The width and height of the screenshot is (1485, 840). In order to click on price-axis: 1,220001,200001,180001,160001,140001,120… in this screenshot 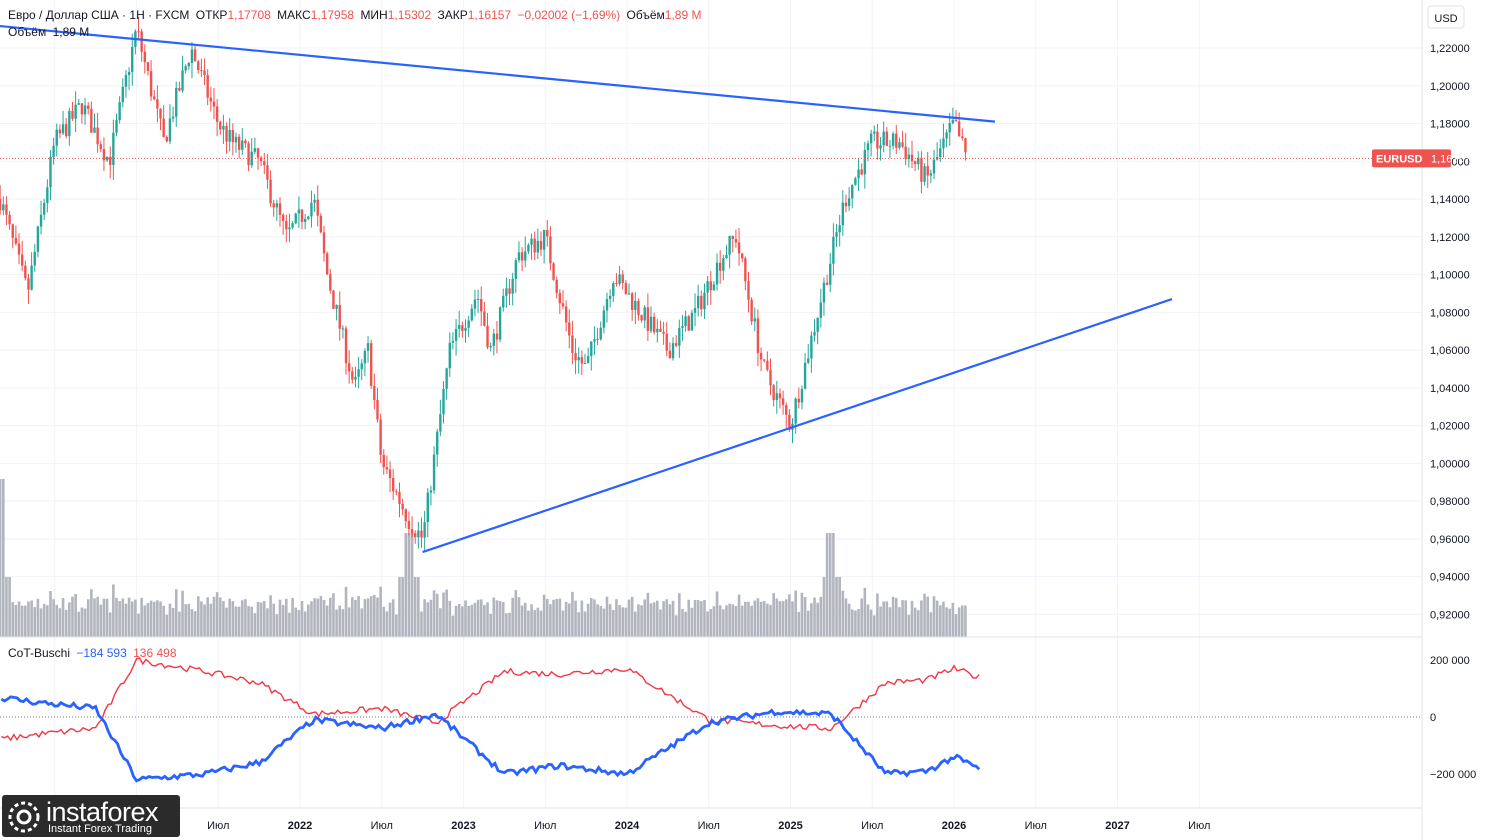, I will do `click(1450, 332)`.